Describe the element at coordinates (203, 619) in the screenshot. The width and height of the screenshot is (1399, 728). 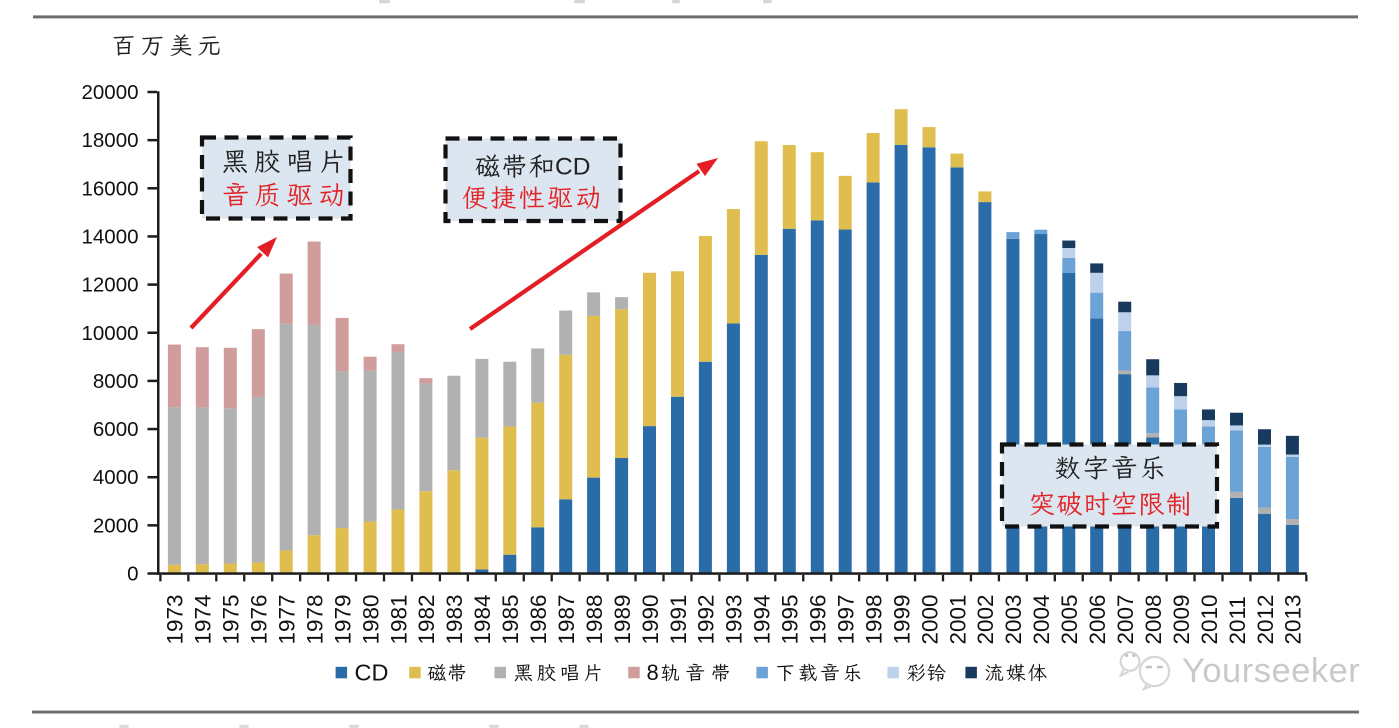
I see `svg-text: 1974` at that location.